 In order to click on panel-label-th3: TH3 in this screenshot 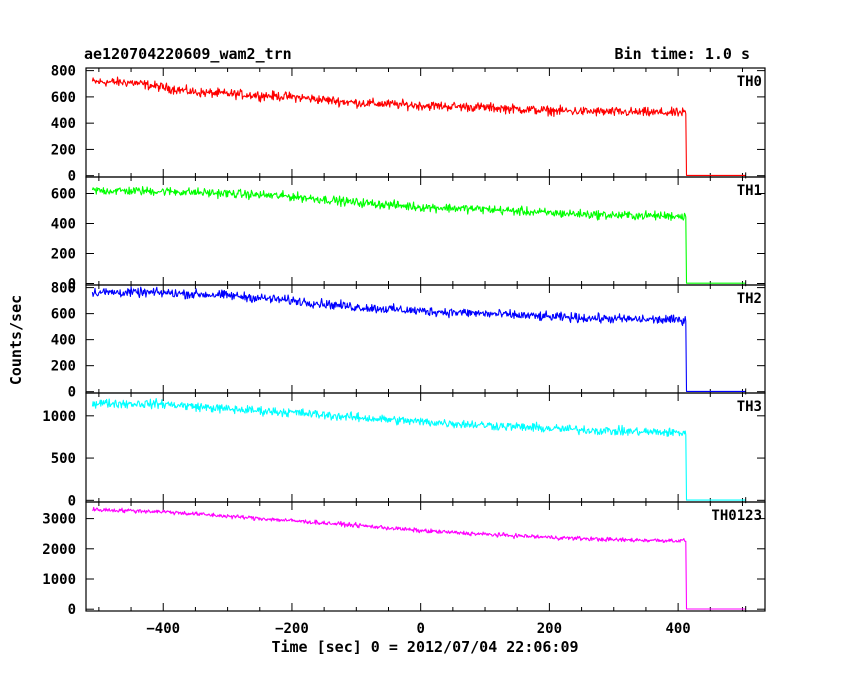, I will do `click(749, 407)`.